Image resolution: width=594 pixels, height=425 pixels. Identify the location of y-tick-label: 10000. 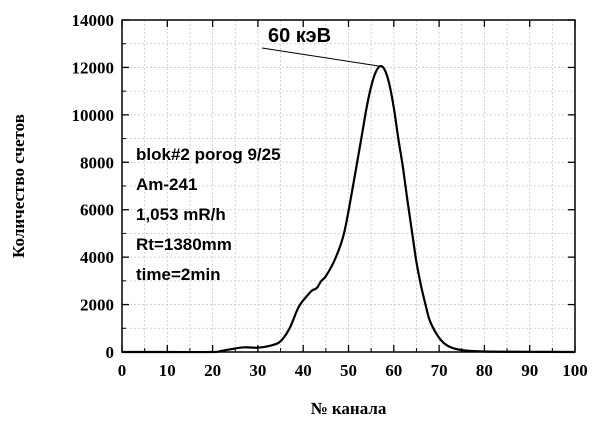
(93, 115).